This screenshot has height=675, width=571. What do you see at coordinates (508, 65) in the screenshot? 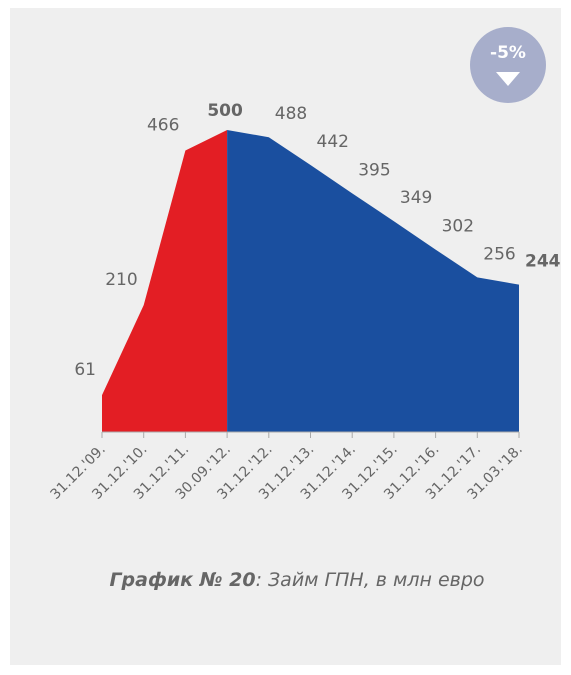
I see `badge` at bounding box center [508, 65].